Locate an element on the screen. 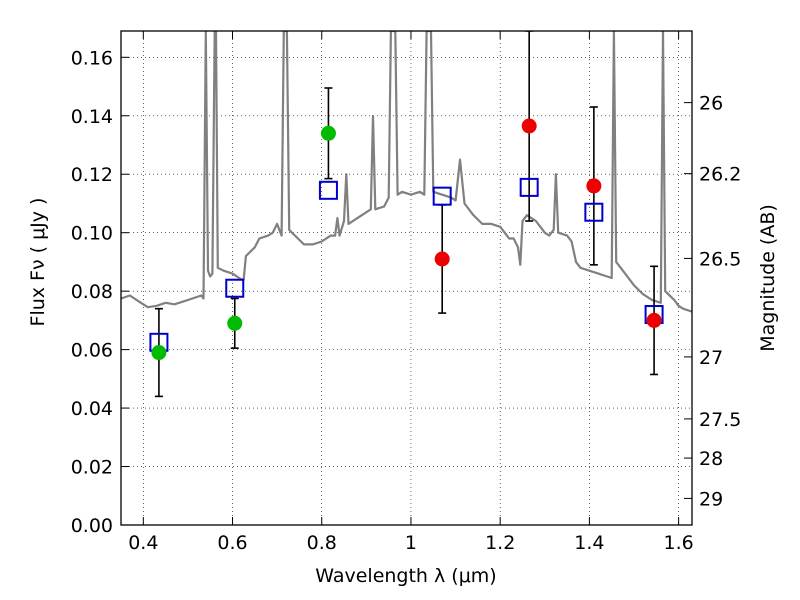 The width and height of the screenshot is (800, 600). y-tick-label: 0.02 is located at coordinates (92, 468).